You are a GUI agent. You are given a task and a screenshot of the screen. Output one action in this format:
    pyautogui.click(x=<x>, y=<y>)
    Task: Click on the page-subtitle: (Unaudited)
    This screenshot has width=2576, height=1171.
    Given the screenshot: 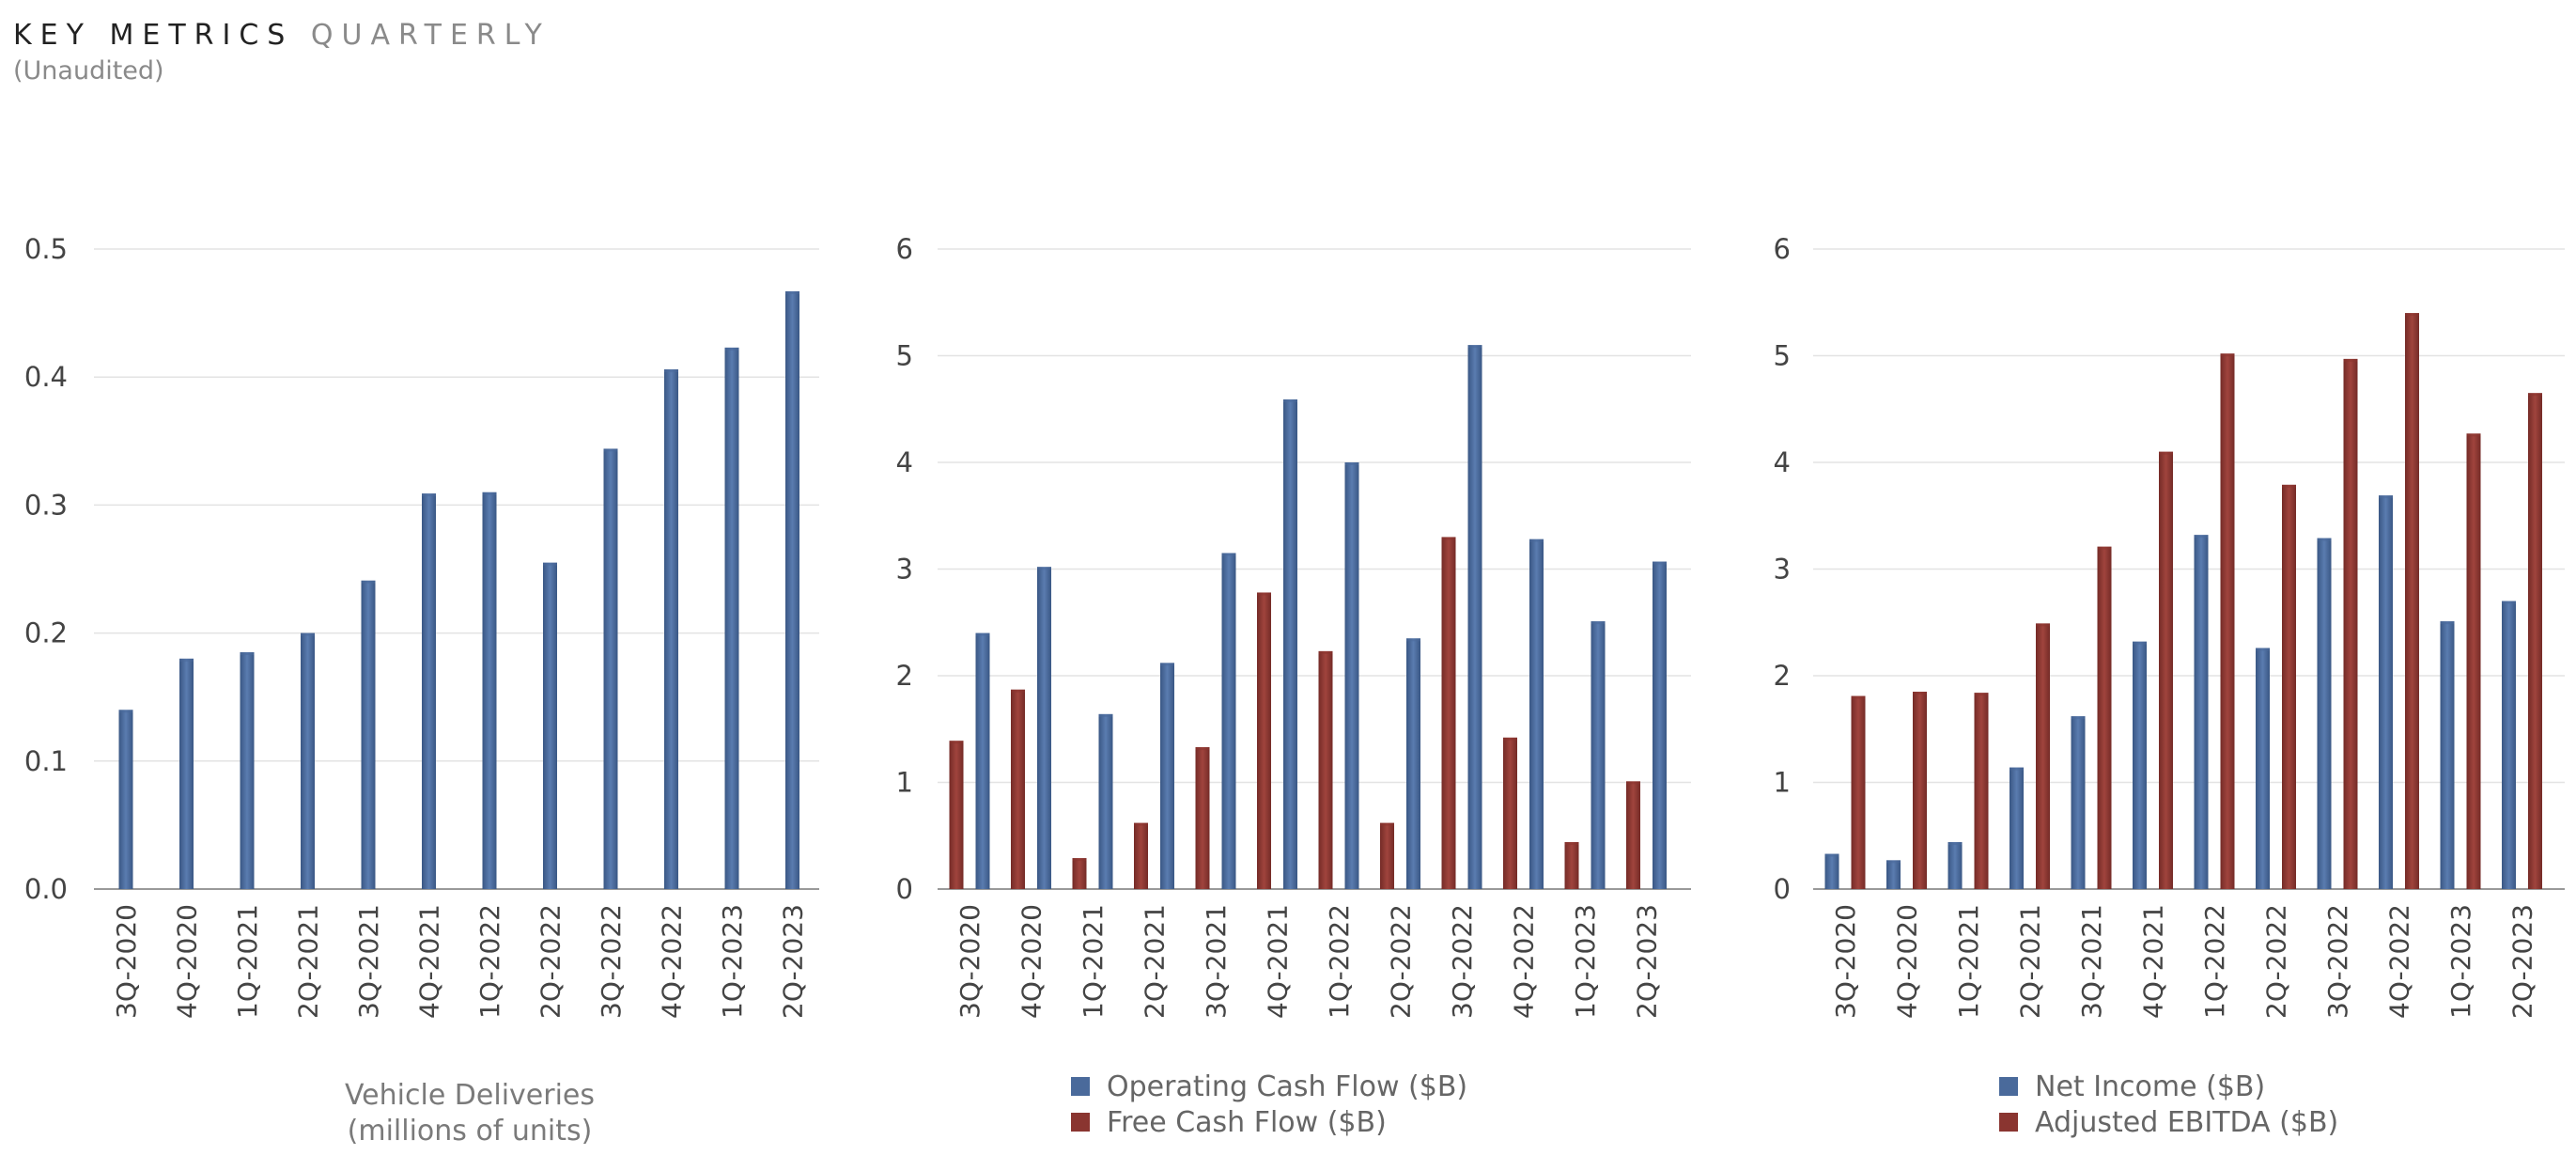 What is the action you would take?
    pyautogui.click(x=89, y=71)
    